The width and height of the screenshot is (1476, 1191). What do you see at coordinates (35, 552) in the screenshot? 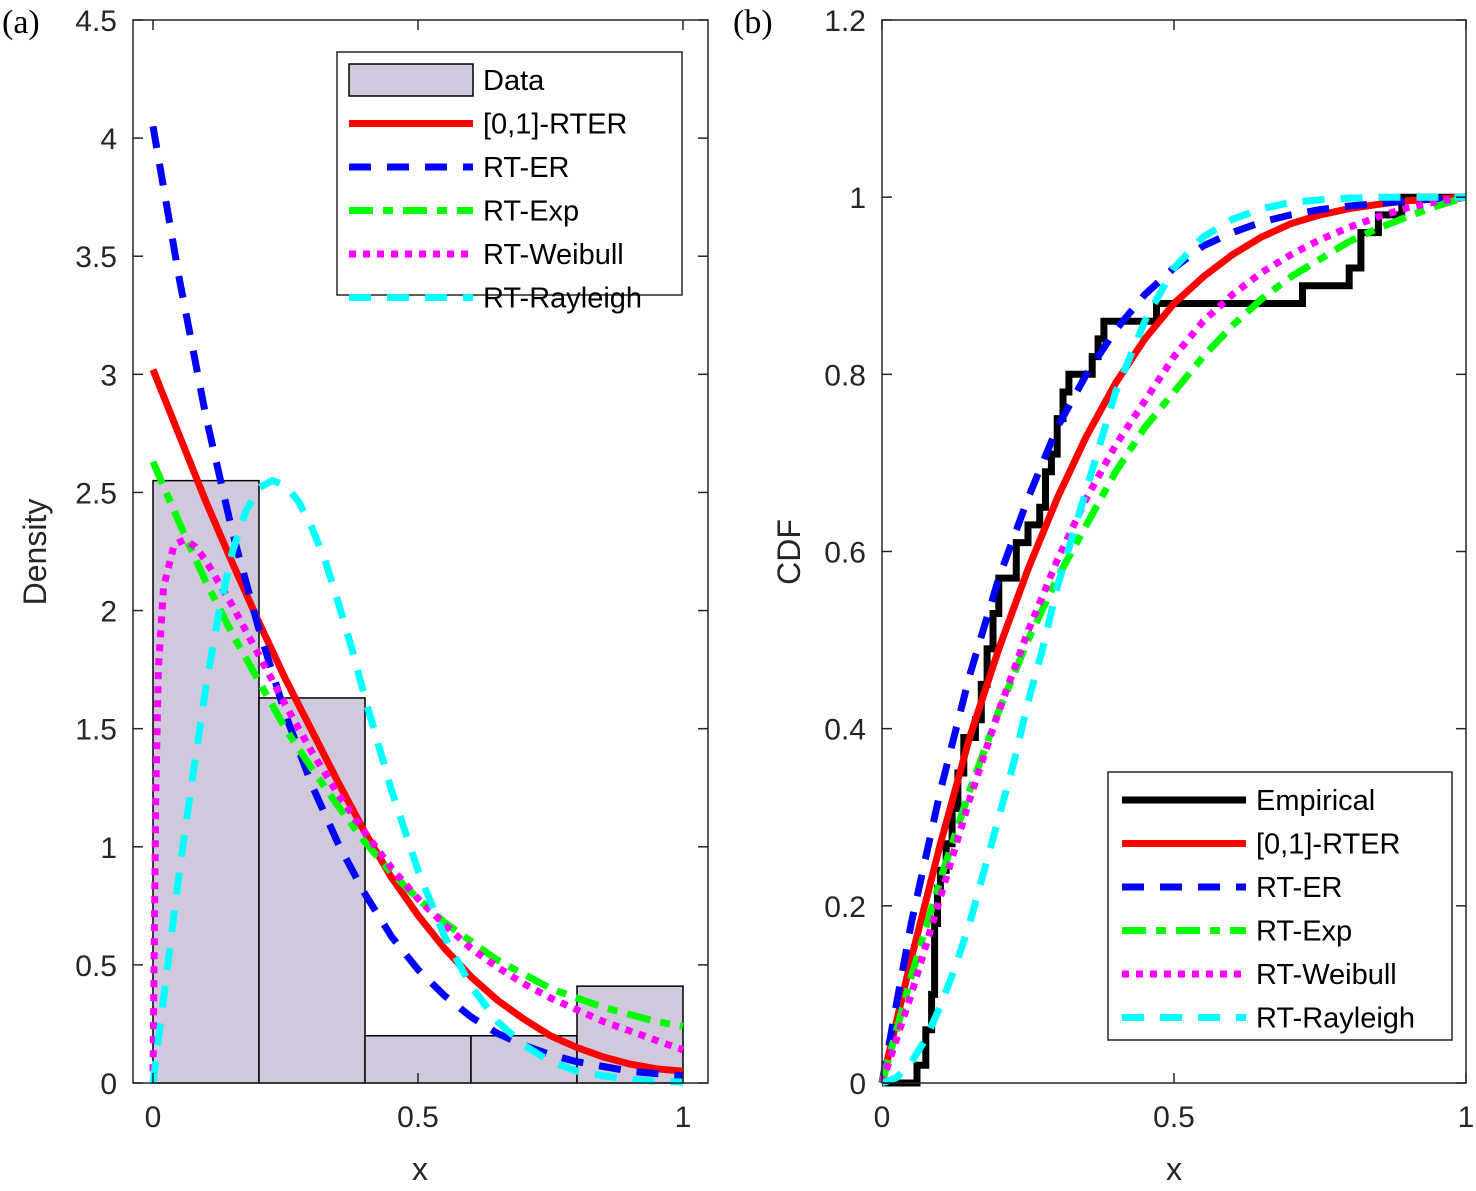
I see `y-axis-label-a: Density` at bounding box center [35, 552].